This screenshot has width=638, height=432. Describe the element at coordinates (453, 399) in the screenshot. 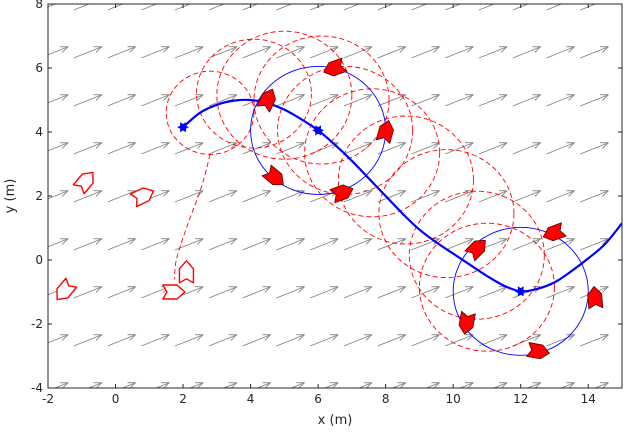

I see `x-tick-label: 10` at that location.